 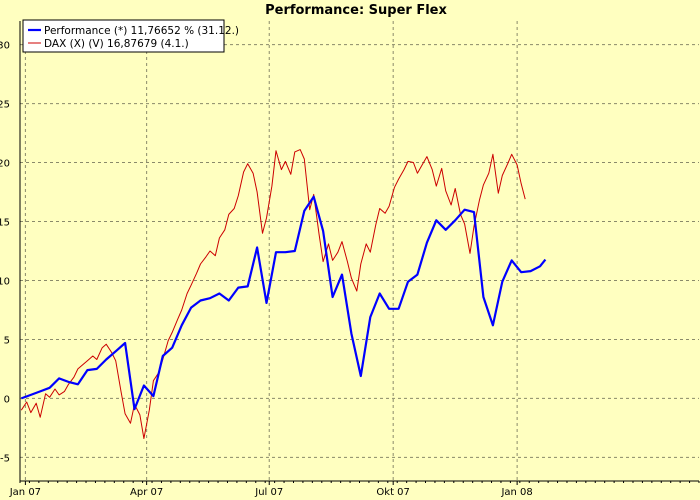 I want to click on y-tick-label: 15, so click(x=5, y=223).